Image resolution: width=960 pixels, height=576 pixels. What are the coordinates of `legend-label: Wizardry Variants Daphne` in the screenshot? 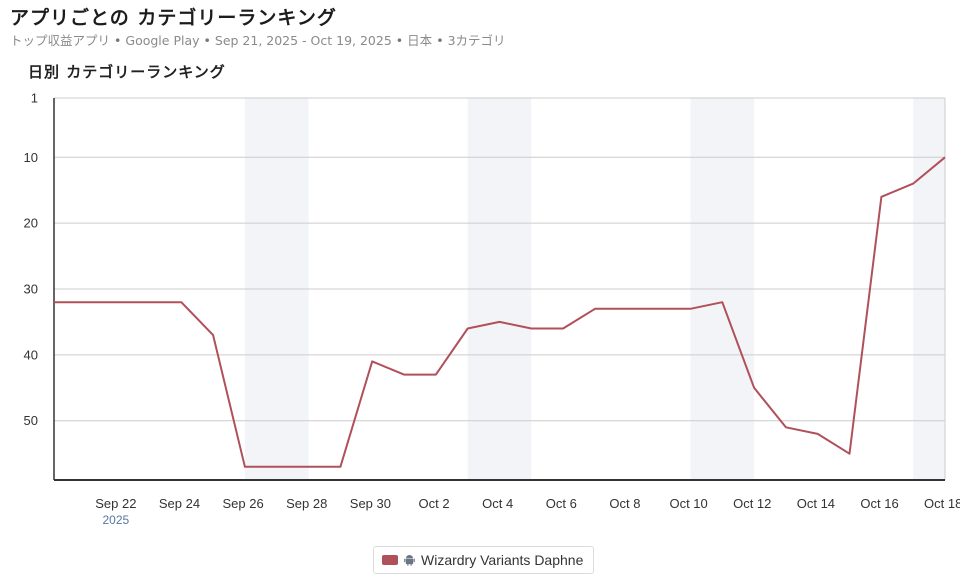 It's located at (502, 560).